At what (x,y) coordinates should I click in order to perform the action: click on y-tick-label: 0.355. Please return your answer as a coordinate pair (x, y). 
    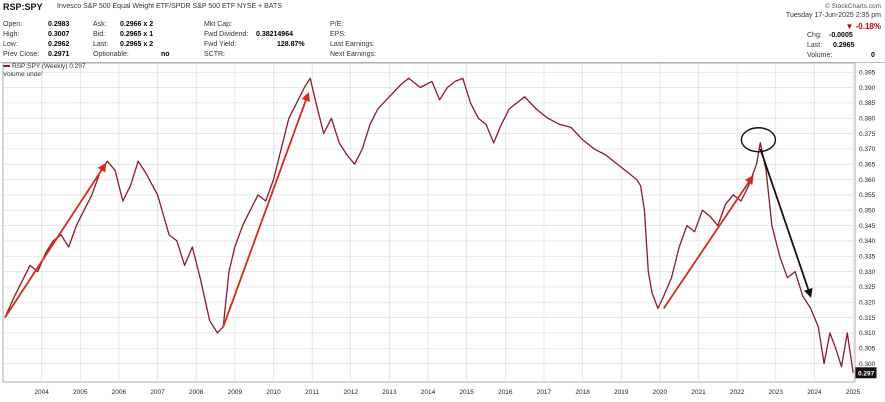
    Looking at the image, I should click on (867, 195).